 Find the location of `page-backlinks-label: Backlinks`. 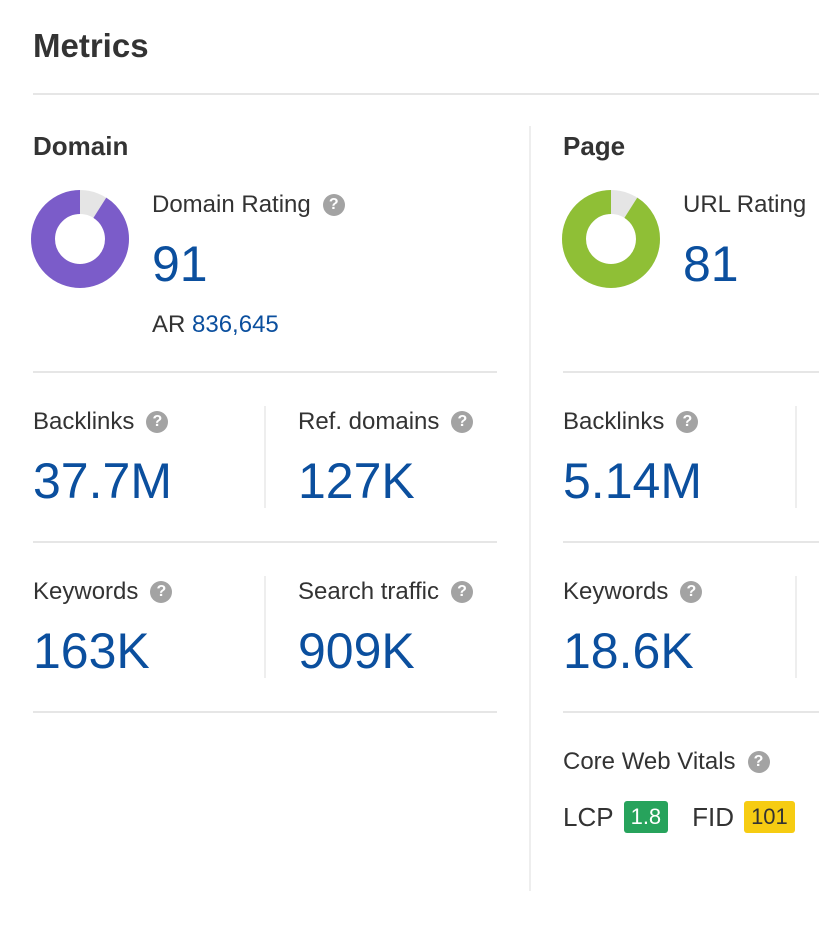

page-backlinks-label: Backlinks is located at coordinates (614, 421).